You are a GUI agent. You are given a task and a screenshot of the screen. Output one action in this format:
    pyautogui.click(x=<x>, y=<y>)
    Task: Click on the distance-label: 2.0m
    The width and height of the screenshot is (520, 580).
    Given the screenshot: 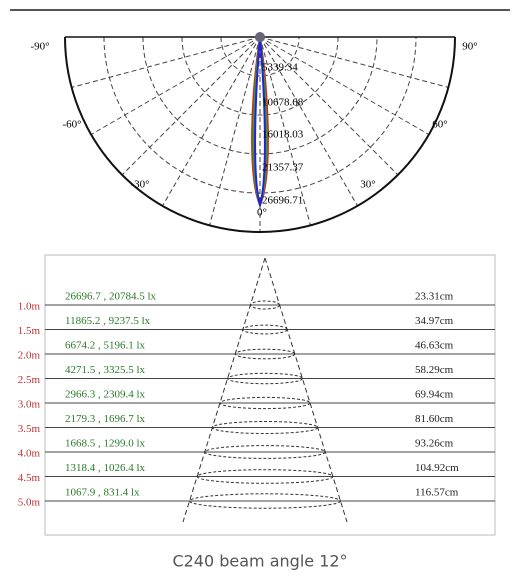 What is the action you would take?
    pyautogui.click(x=29, y=356)
    